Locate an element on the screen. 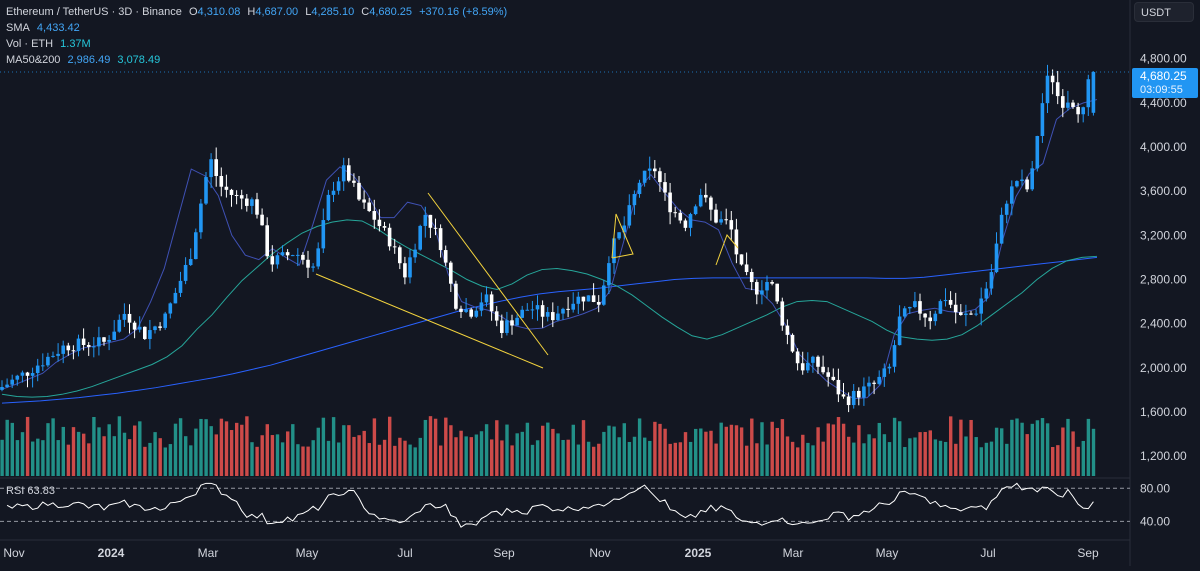 This screenshot has height=571, width=1200. ma50-value: 2,986.49 is located at coordinates (89, 60).